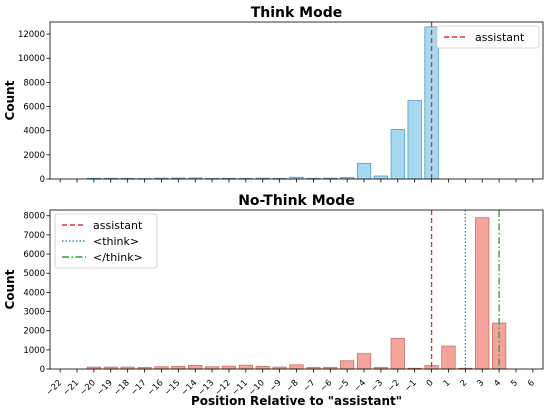  I want to click on x-tick-label: −16, so click(156, 388).